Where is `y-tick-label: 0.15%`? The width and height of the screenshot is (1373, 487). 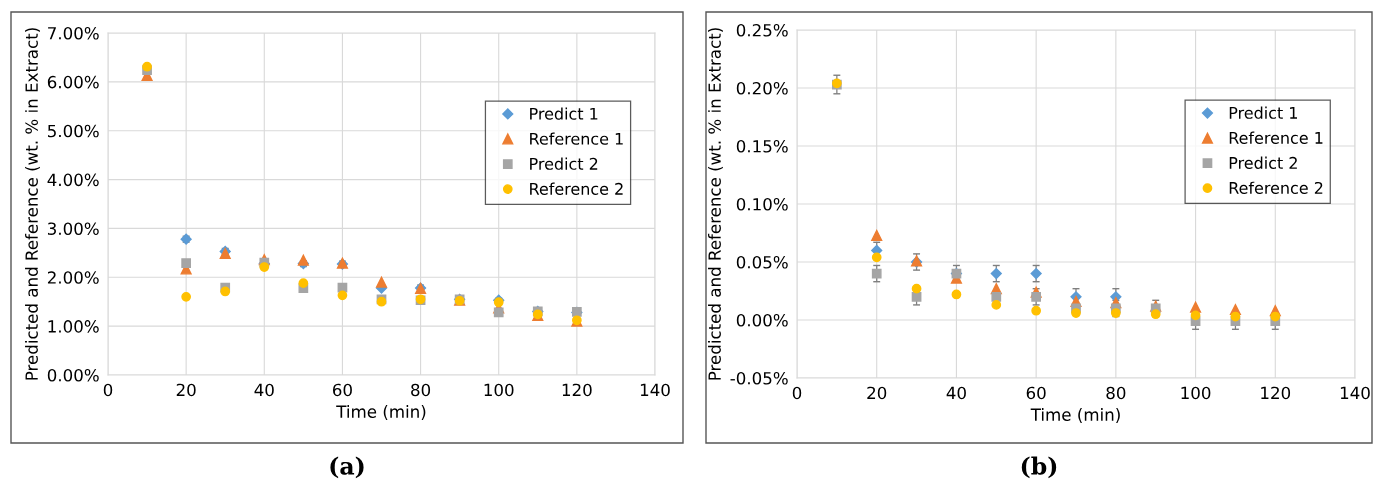
y-tick-label: 0.15% is located at coordinates (762, 146).